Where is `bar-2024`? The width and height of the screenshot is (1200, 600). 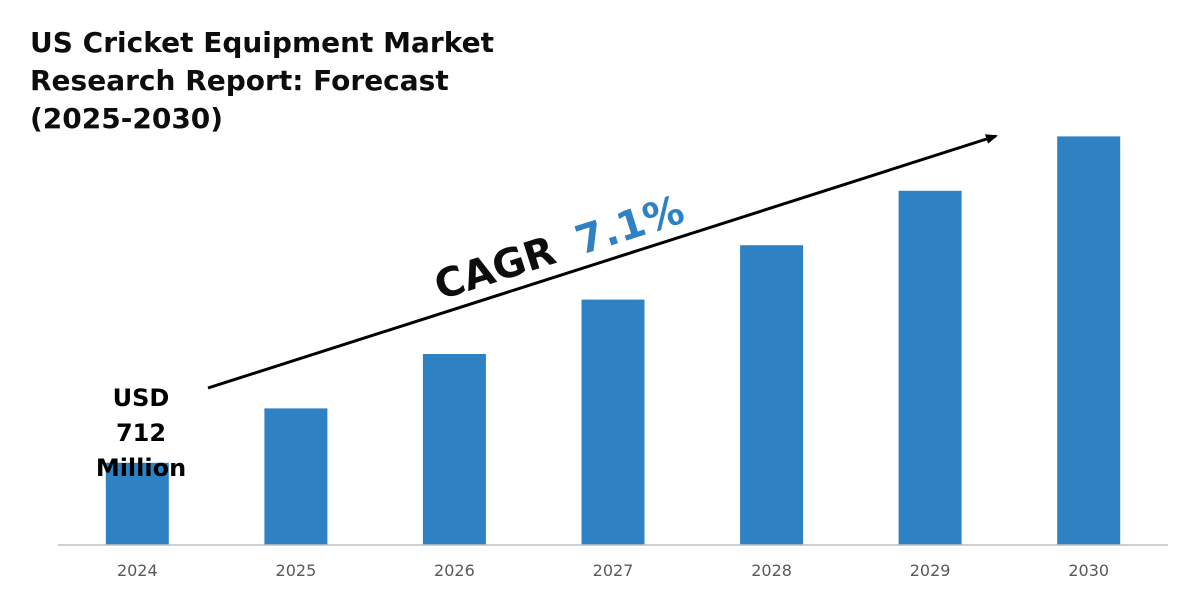 bar-2024 is located at coordinates (137, 503).